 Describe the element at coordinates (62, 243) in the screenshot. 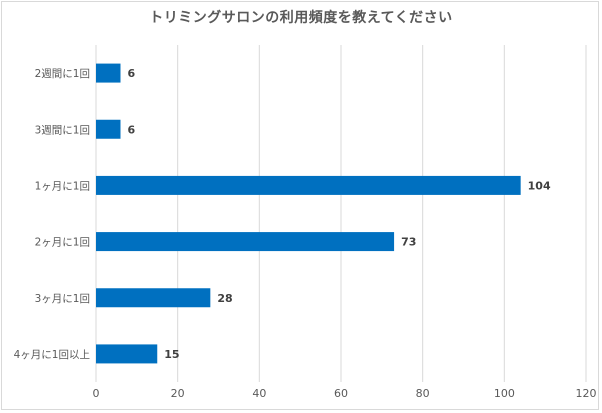

I see `category-label: 2ヶ月に1回` at that location.